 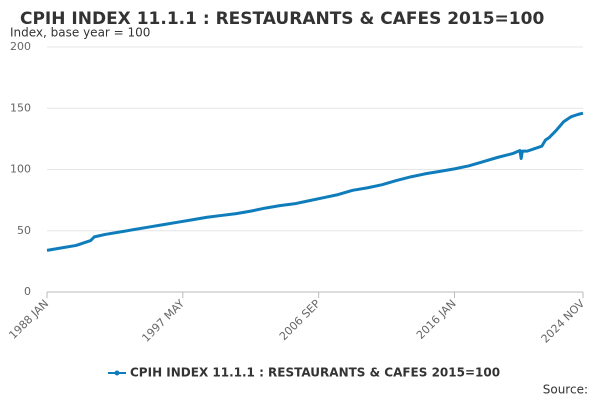 What do you see at coordinates (27, 291) in the screenshot?
I see `y-tick-label: 0` at bounding box center [27, 291].